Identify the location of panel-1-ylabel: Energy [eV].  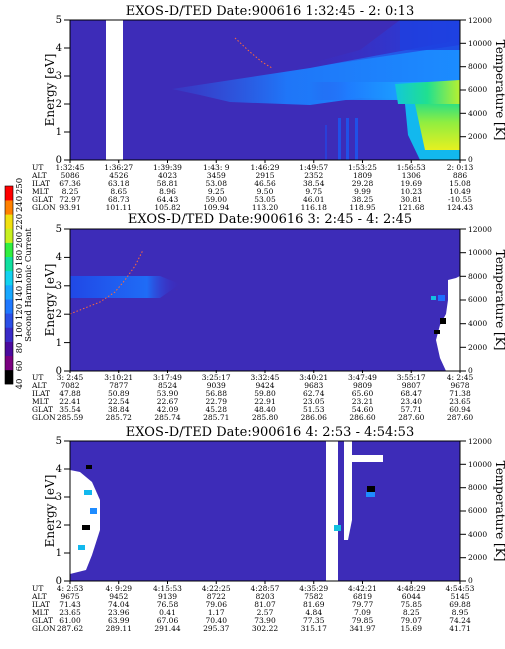
(50, 90).